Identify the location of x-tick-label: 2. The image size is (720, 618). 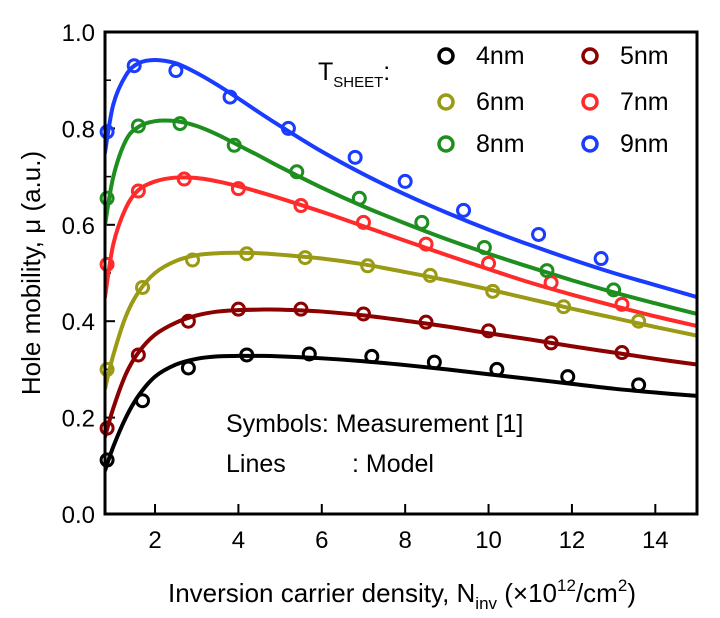
(154, 540).